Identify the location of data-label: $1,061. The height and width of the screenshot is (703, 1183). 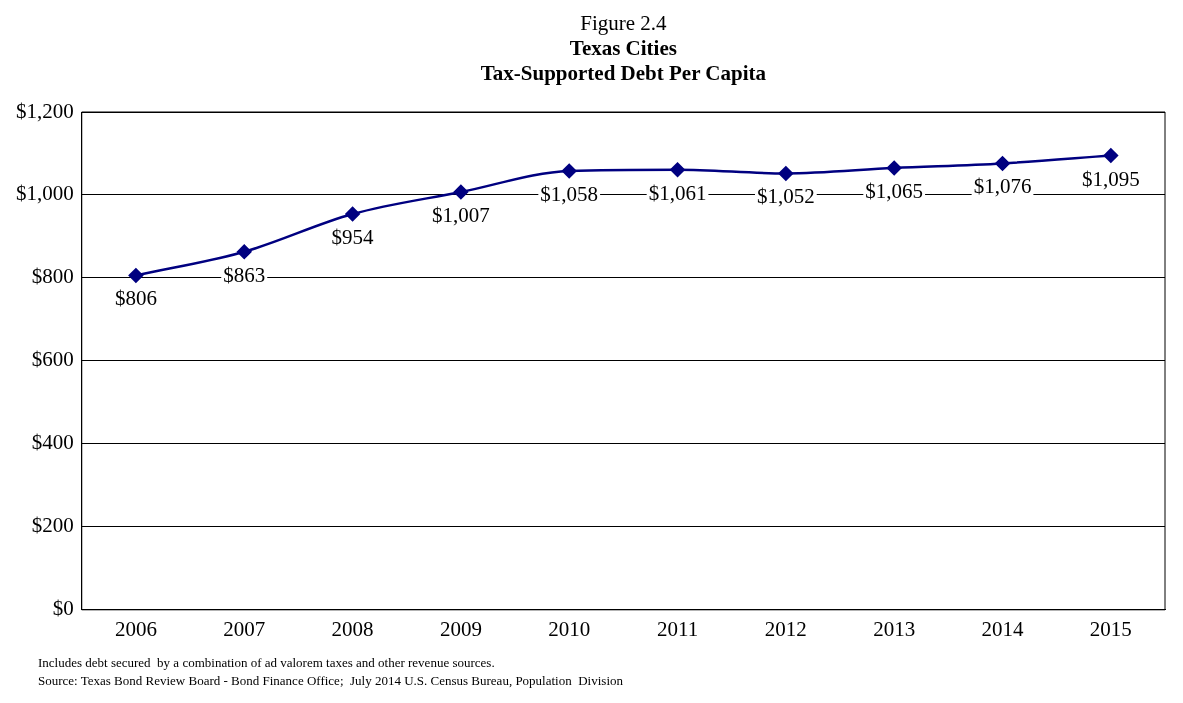
(677, 192).